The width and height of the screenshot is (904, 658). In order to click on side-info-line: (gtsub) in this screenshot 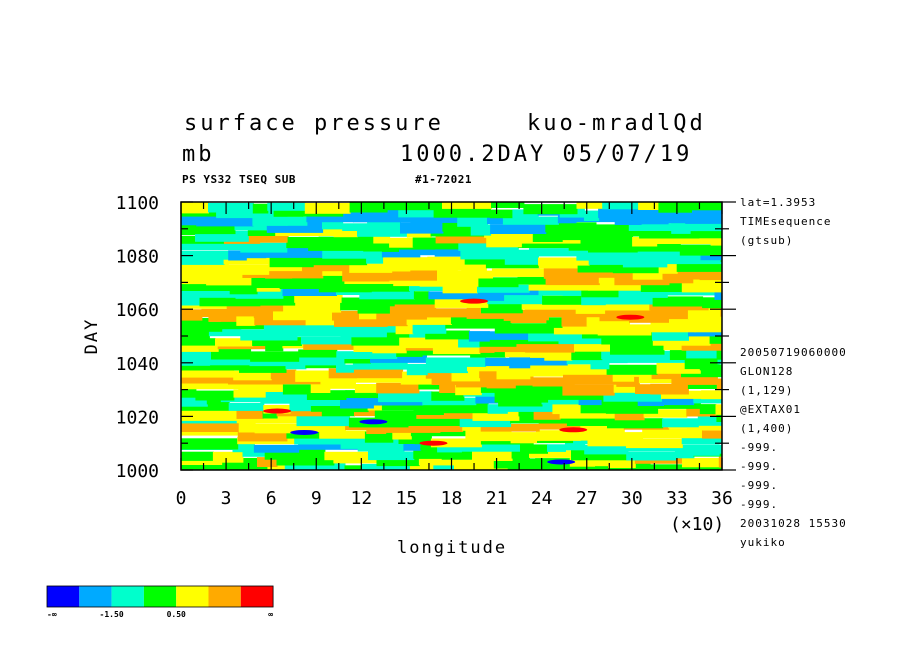, I will do `click(766, 240)`.